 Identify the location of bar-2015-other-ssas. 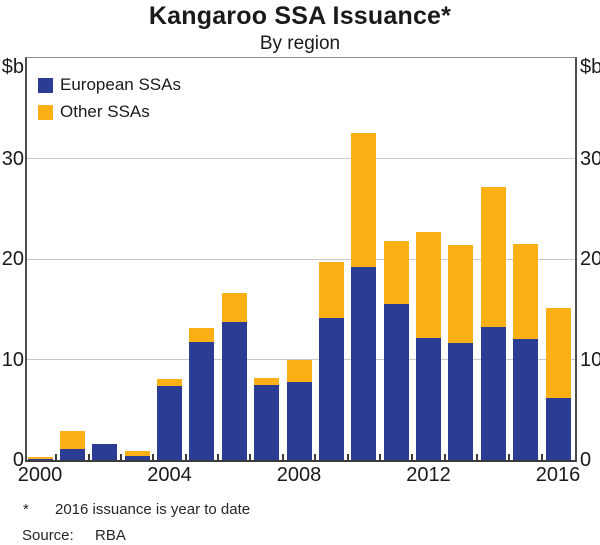
(526, 291).